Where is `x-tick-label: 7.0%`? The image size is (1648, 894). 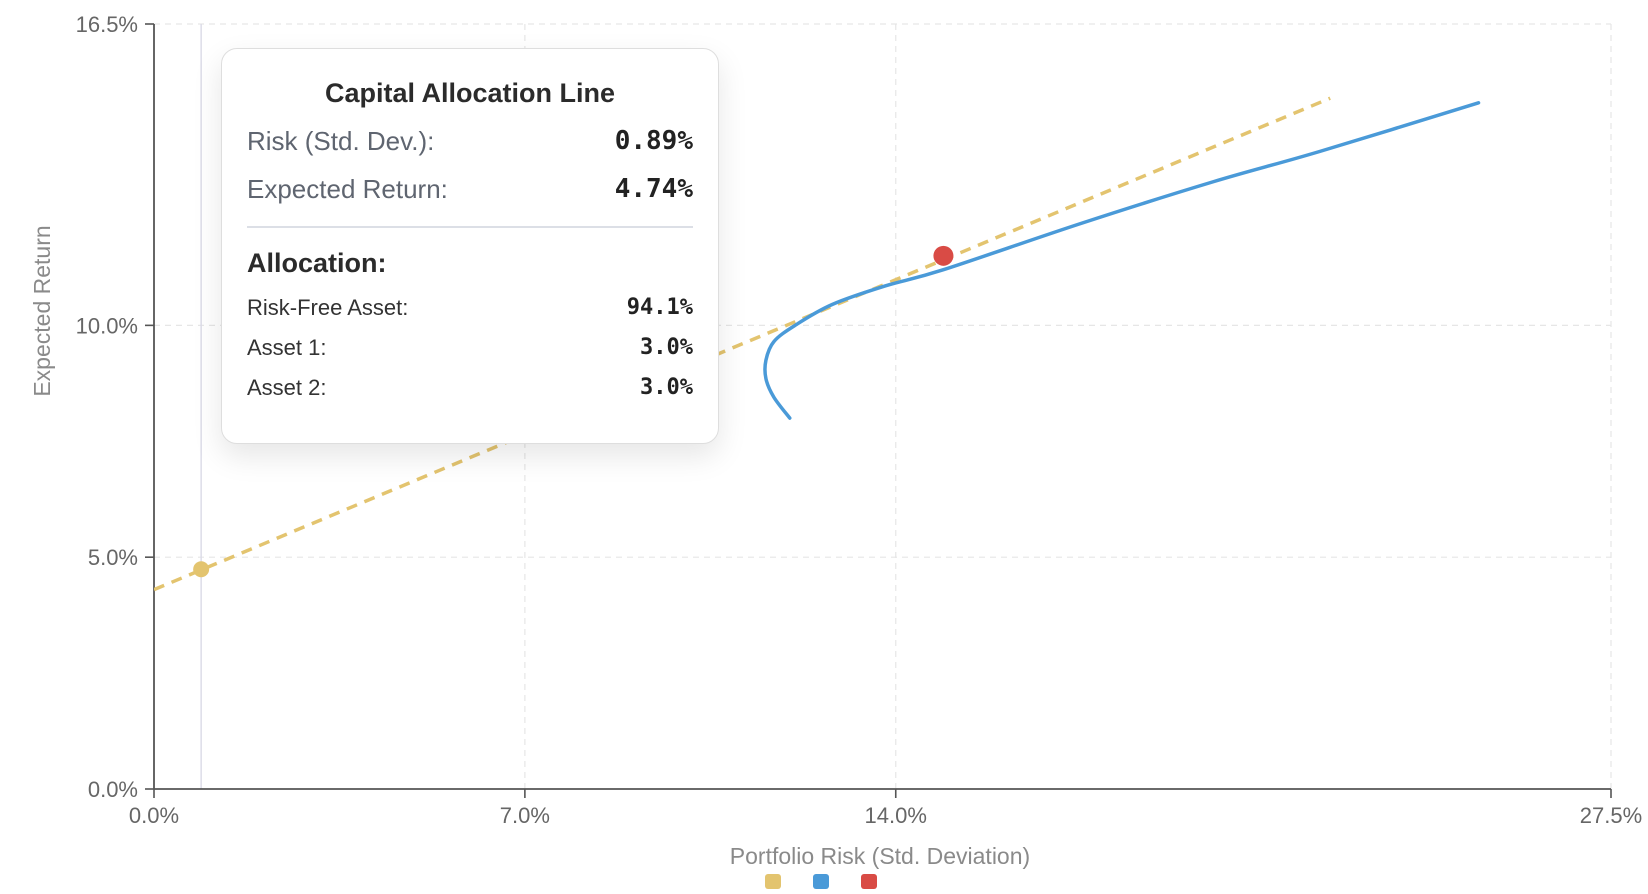
x-tick-label: 7.0% is located at coordinates (525, 815).